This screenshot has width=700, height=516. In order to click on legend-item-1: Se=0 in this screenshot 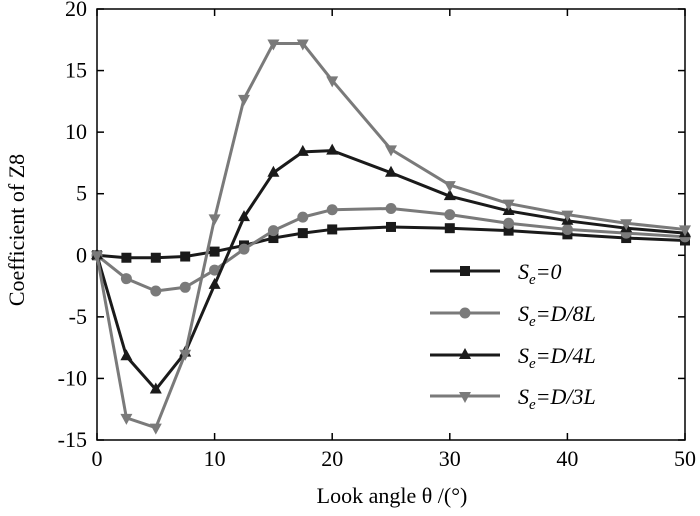, I will do `click(496, 273)`.